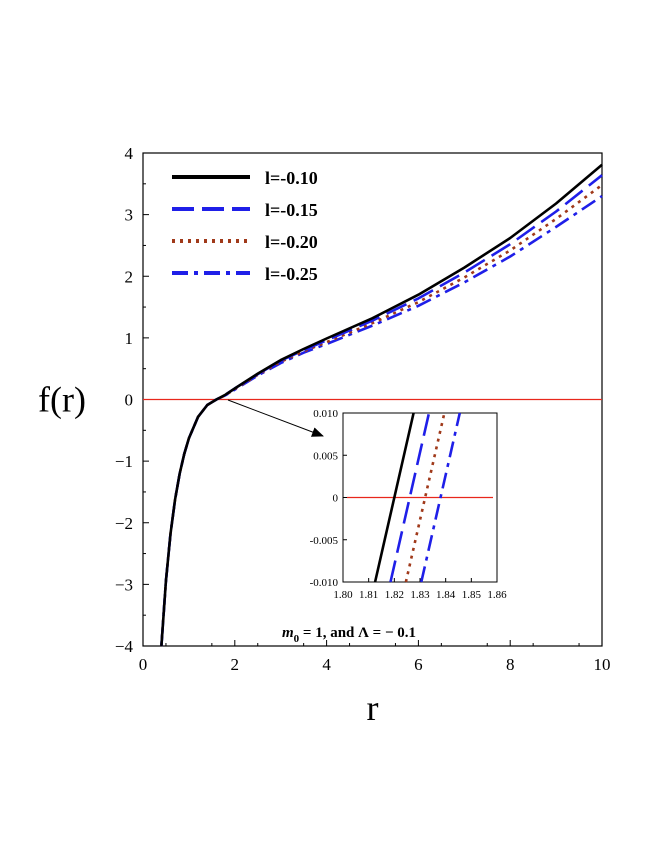 The image size is (664, 860). I want to click on legend-label-0: l=-0.10, so click(291, 178).